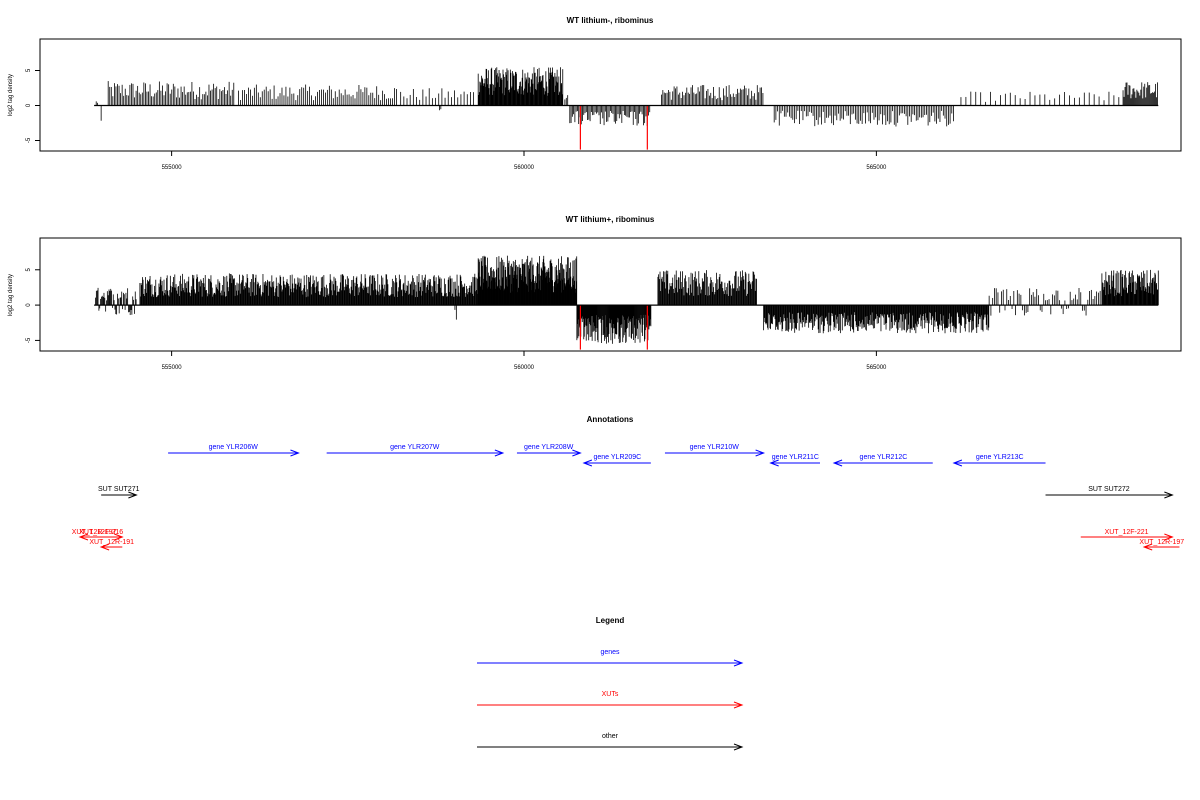  Describe the element at coordinates (715, 447) in the screenshot. I see `gene-label: gene YLR210W` at that location.